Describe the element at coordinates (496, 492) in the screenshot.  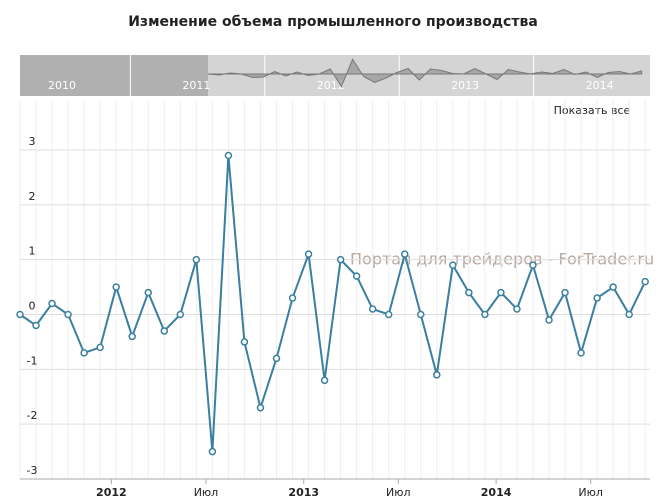
I see `x-tick-label: 2014` at that location.